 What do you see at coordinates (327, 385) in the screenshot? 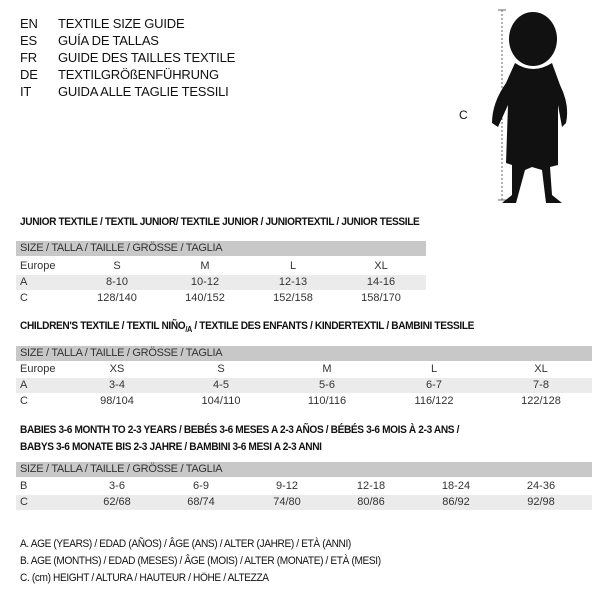
I see `table-cell: 5-6` at bounding box center [327, 385].